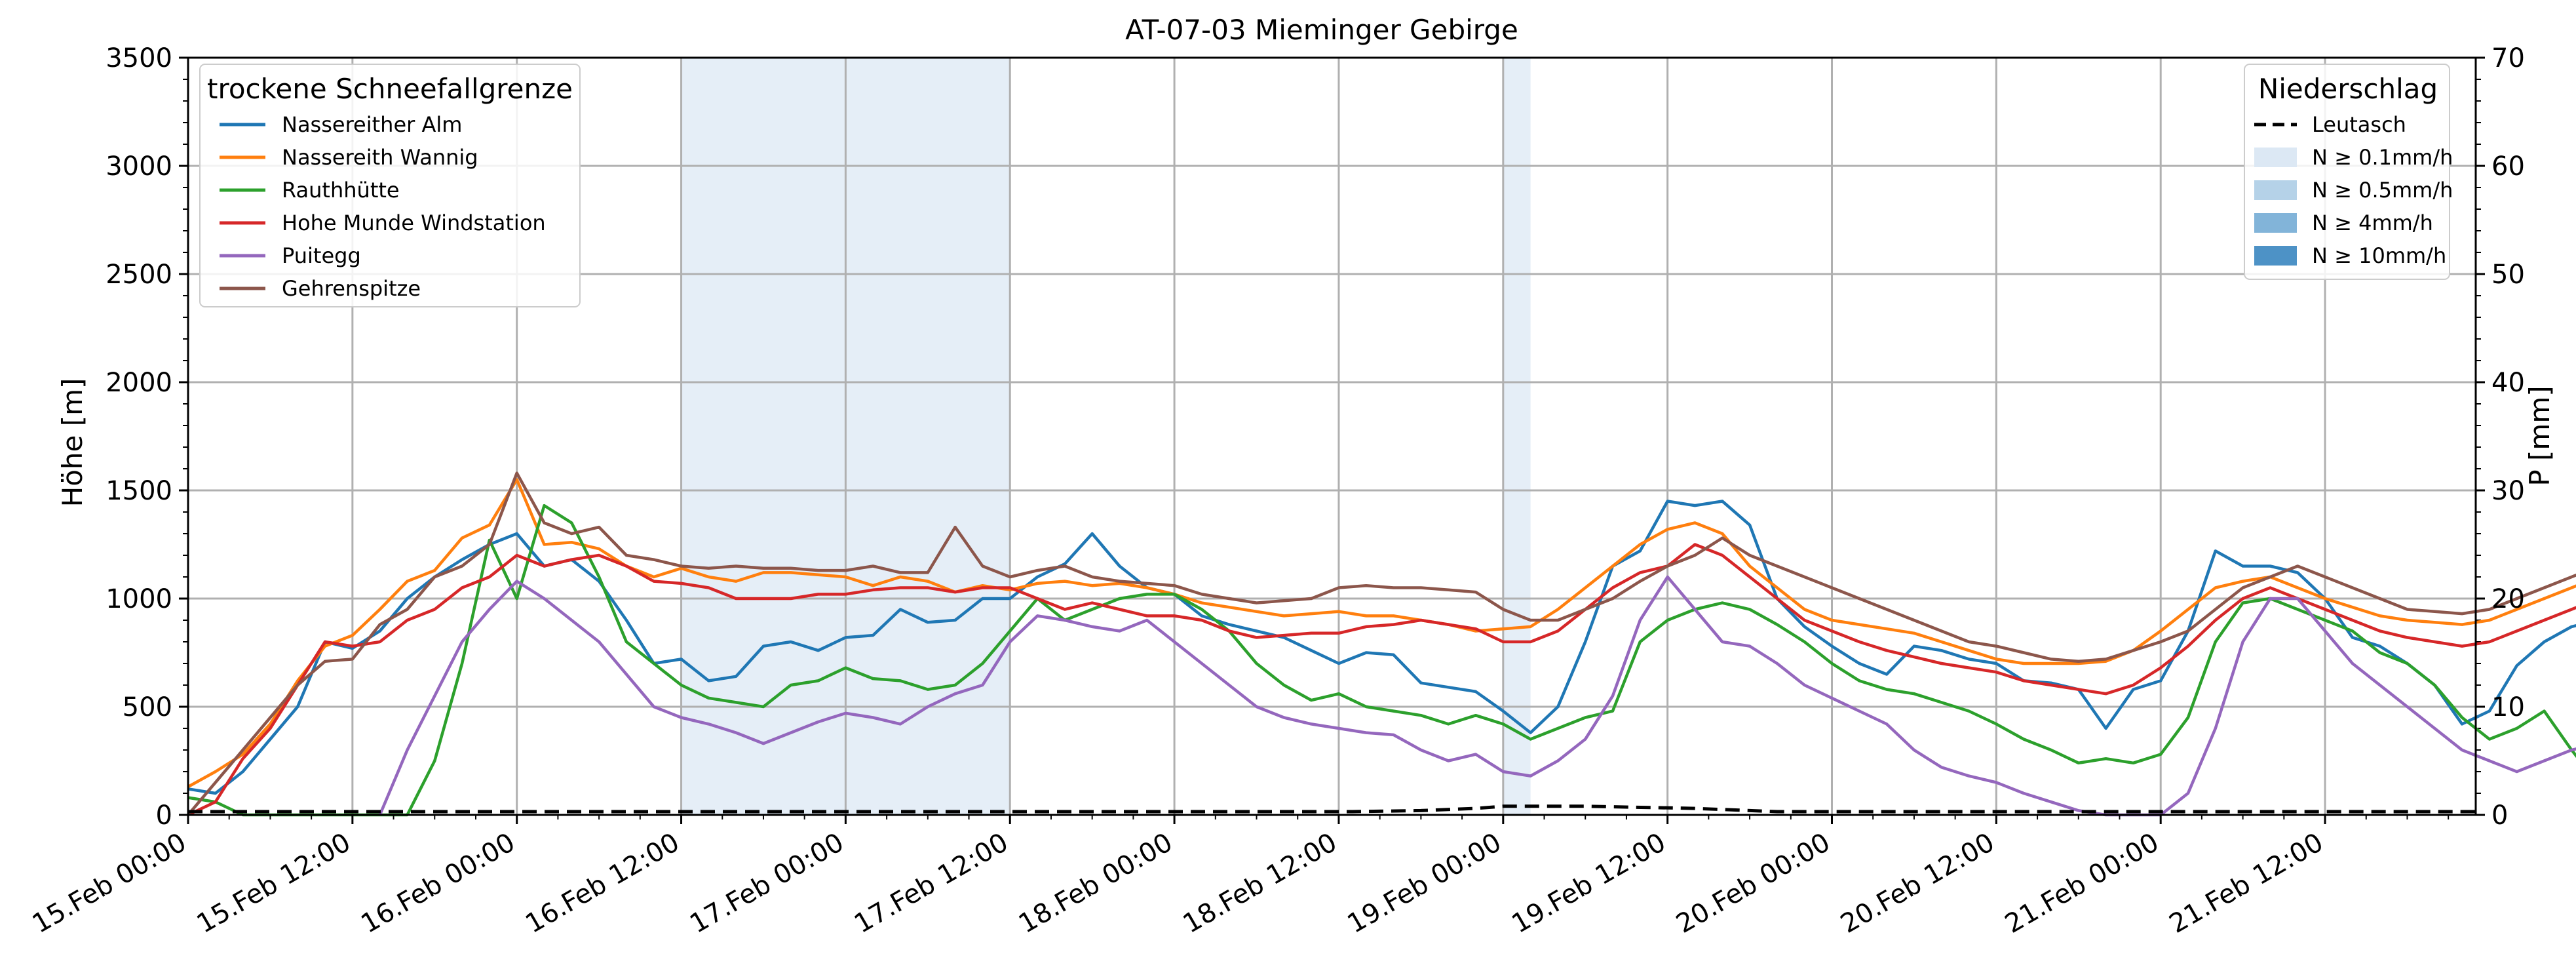 This screenshot has height=967, width=2576. What do you see at coordinates (372, 124) in the screenshot?
I see `legend-snowline-label: Nassereither Alm` at bounding box center [372, 124].